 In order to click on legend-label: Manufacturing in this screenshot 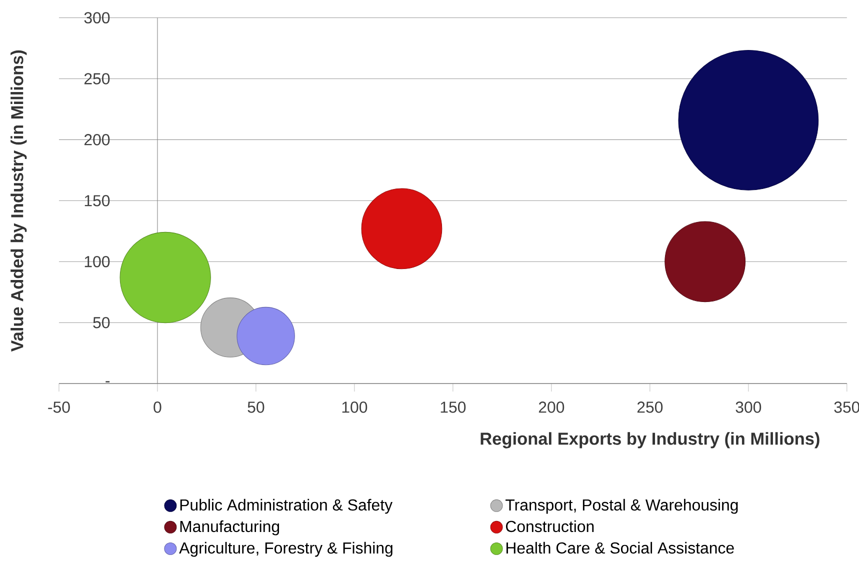, I will do `click(230, 528)`.